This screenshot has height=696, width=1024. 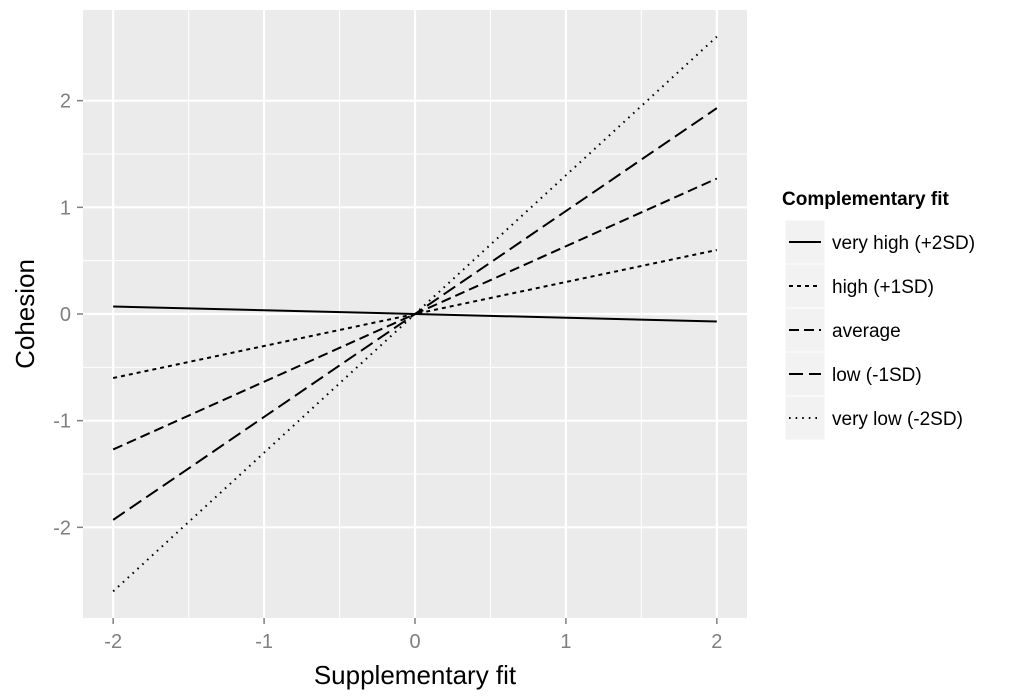 What do you see at coordinates (113, 642) in the screenshot?
I see `x-tick-label: -2` at bounding box center [113, 642].